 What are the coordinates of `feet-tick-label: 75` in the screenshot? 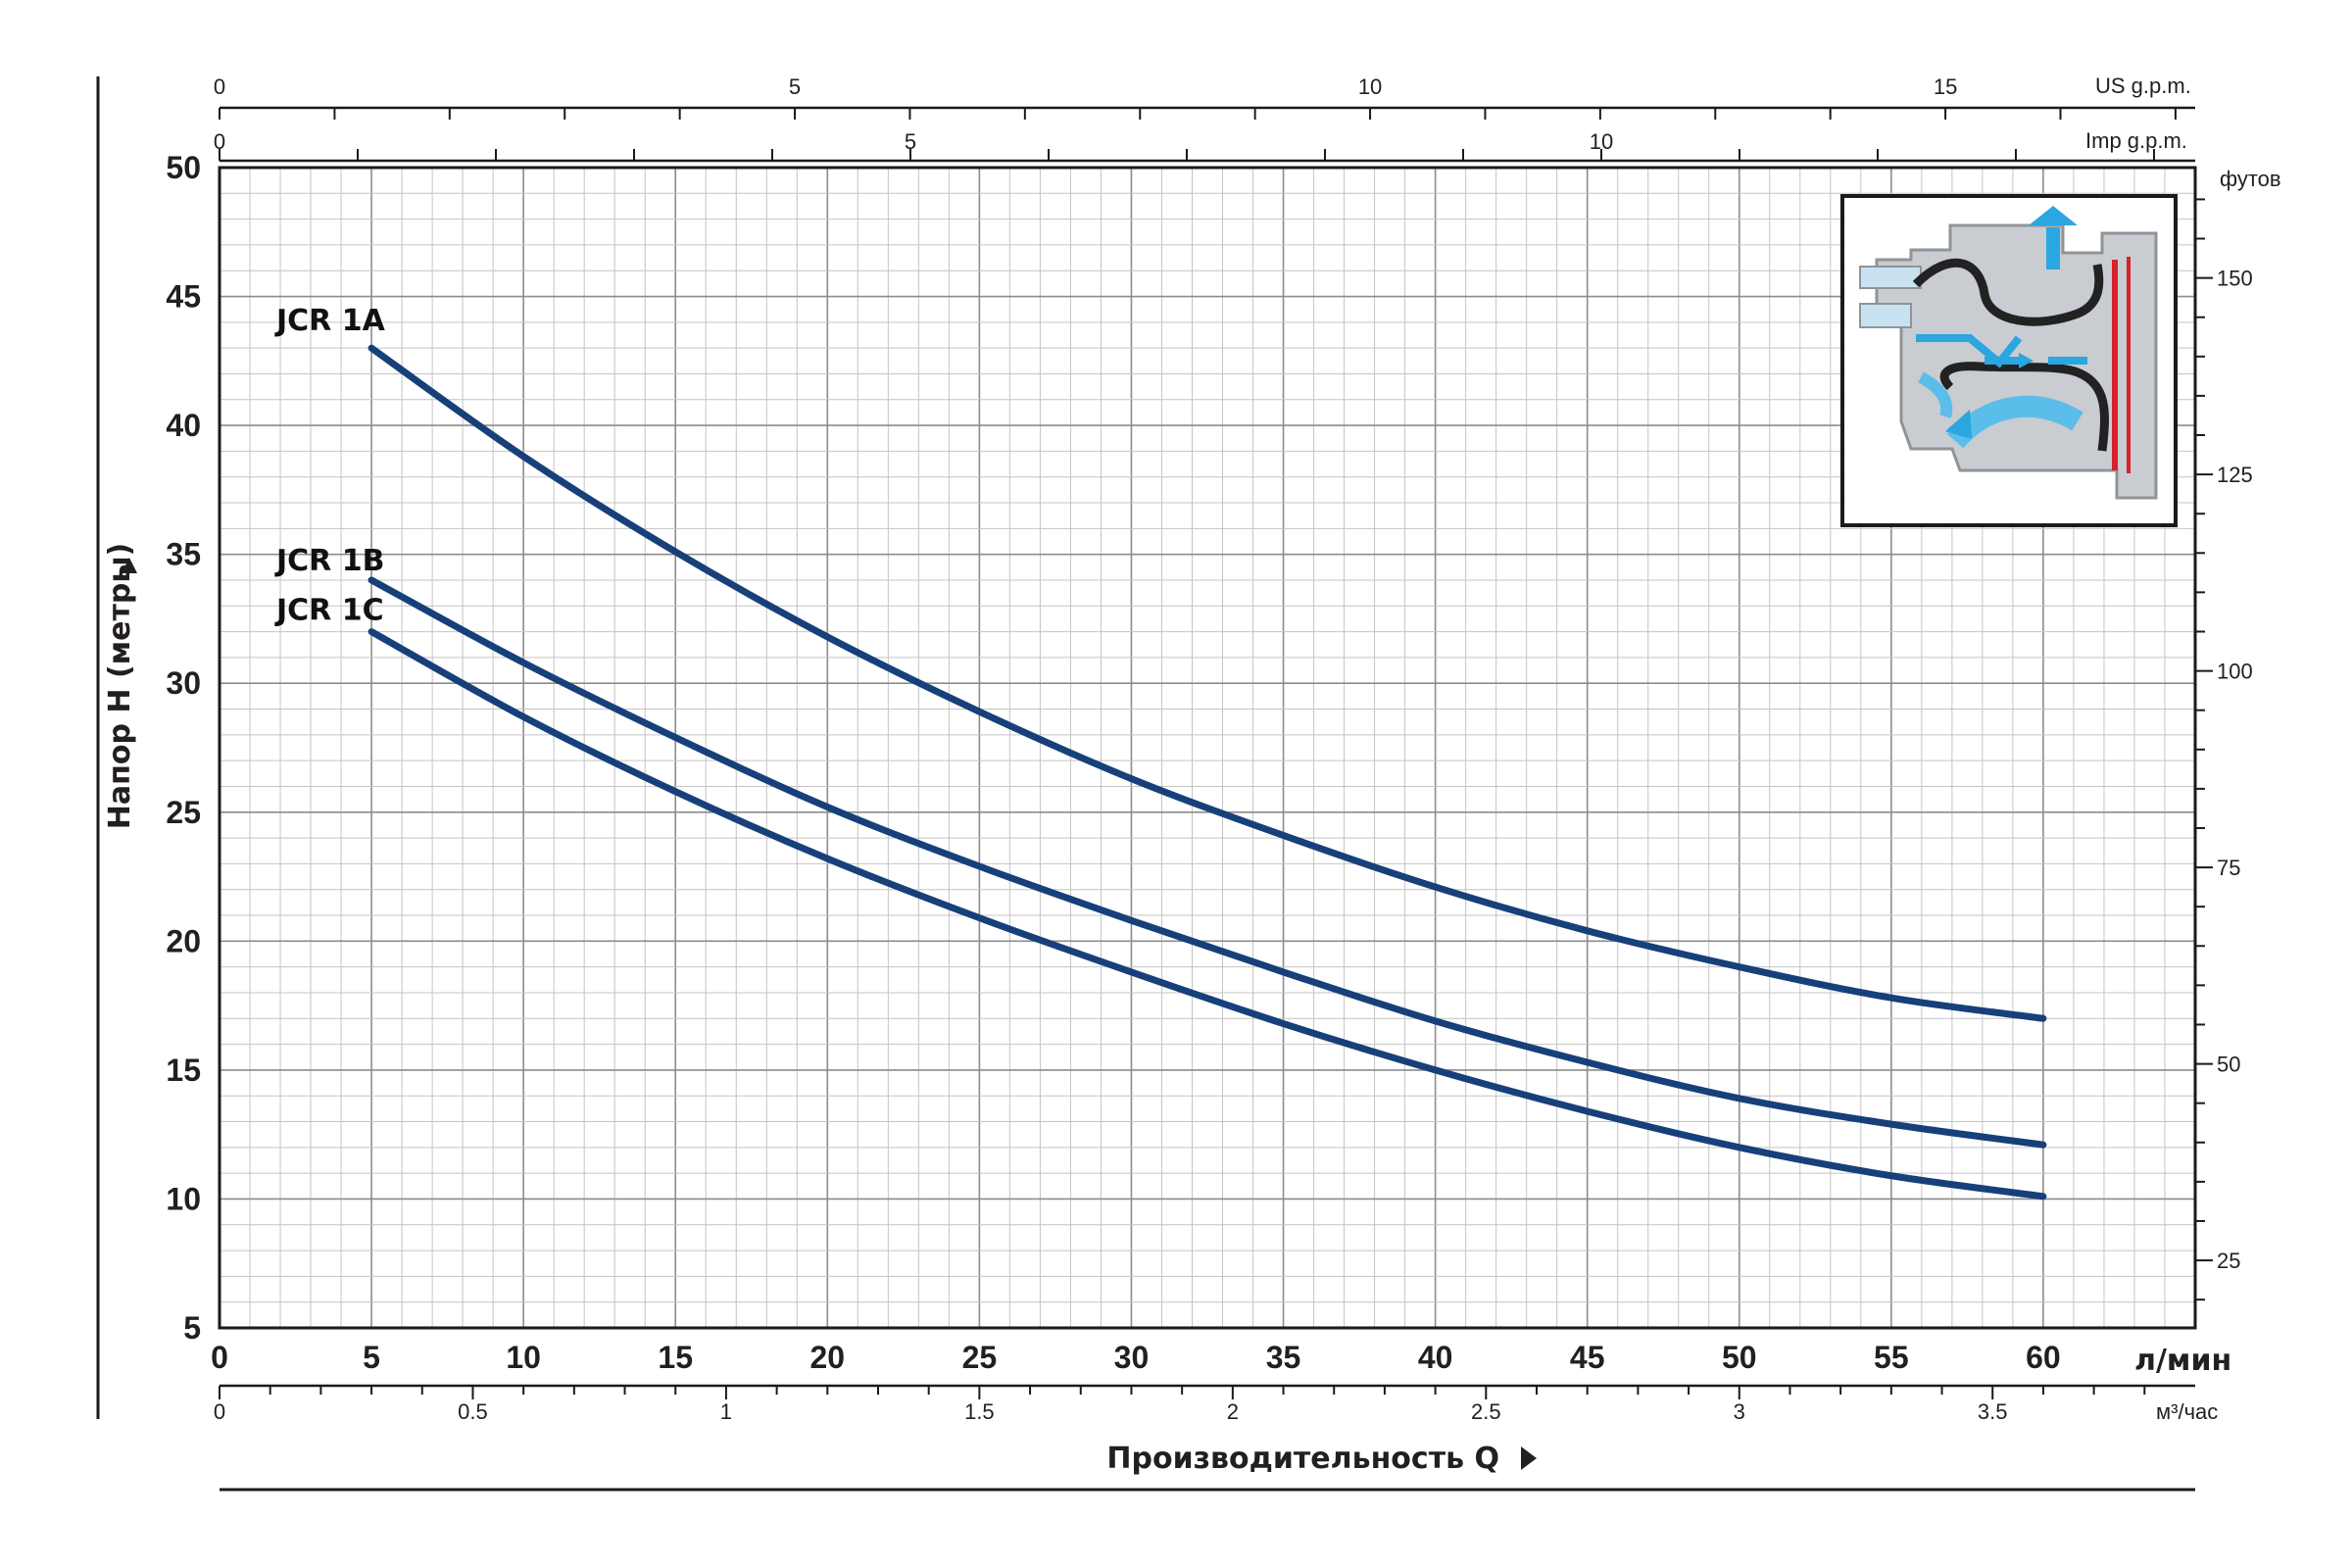 It's located at (2228, 868).